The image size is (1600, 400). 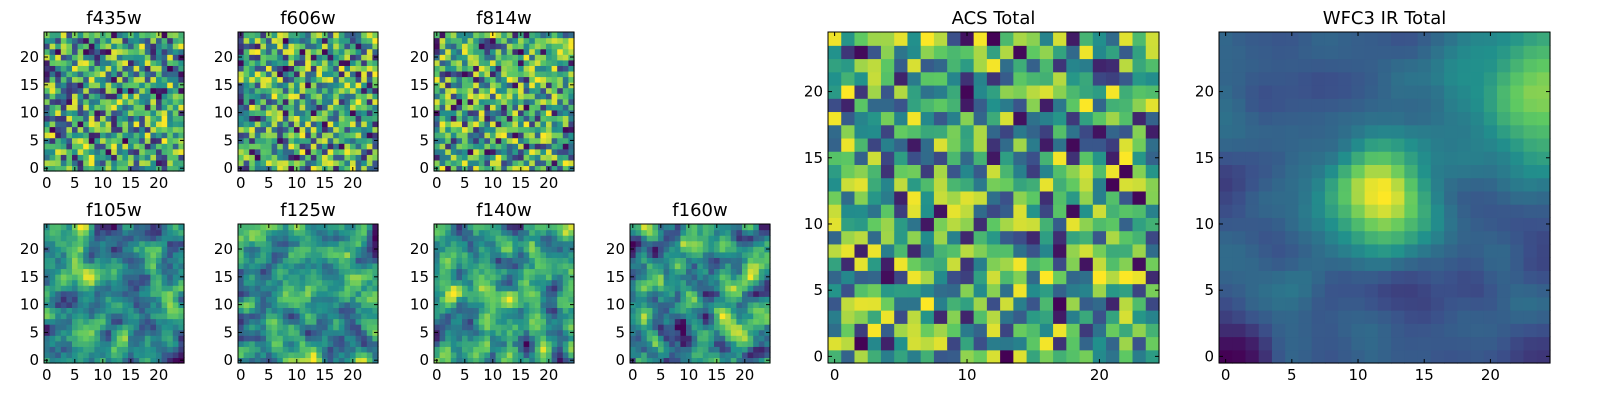 I want to click on x-tick-label: 15, so click(x=324, y=183).